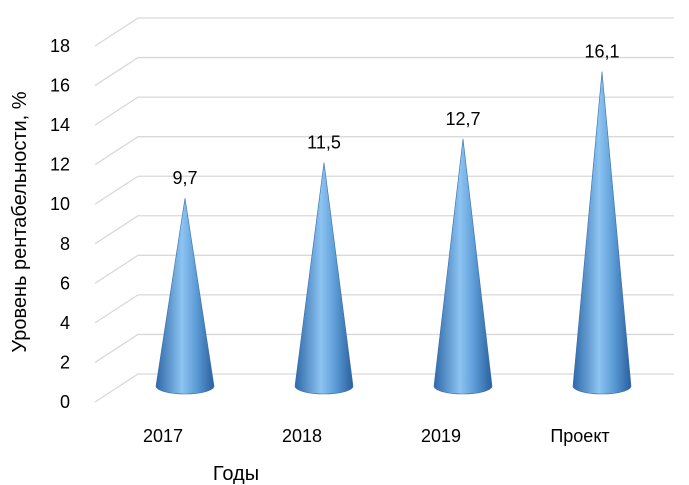 The height and width of the screenshot is (485, 689). I want to click on data-label: 11,5, so click(324, 143).